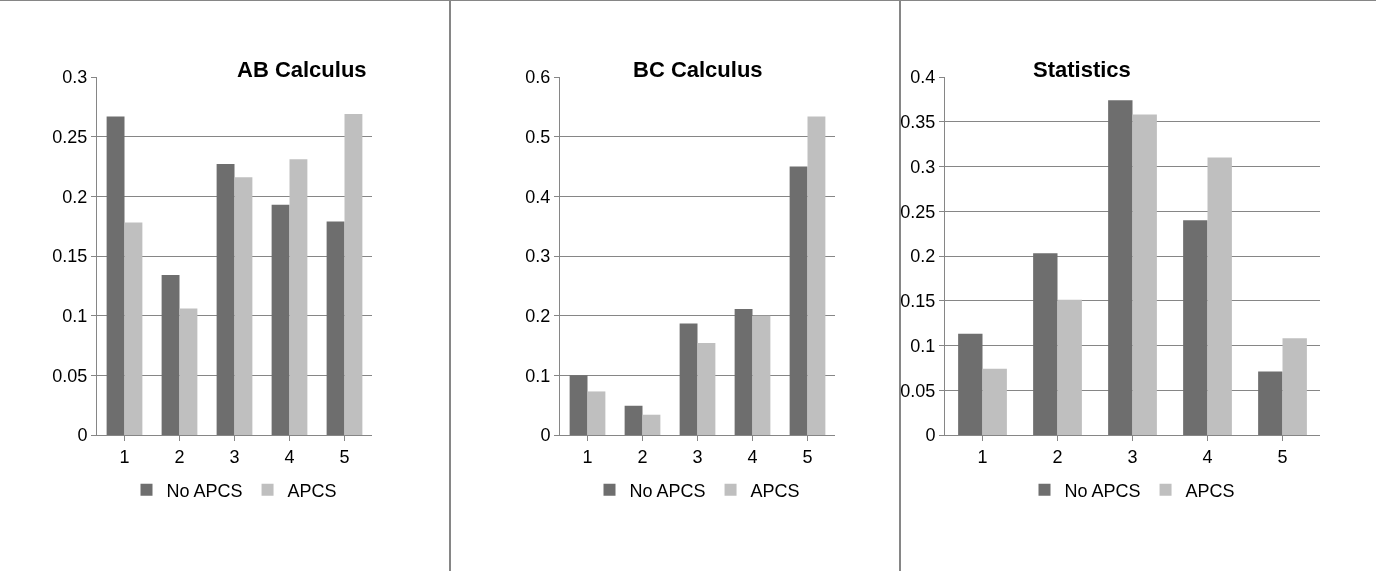 The image size is (1376, 571). I want to click on y-tick-label: 0.5, so click(538, 136).